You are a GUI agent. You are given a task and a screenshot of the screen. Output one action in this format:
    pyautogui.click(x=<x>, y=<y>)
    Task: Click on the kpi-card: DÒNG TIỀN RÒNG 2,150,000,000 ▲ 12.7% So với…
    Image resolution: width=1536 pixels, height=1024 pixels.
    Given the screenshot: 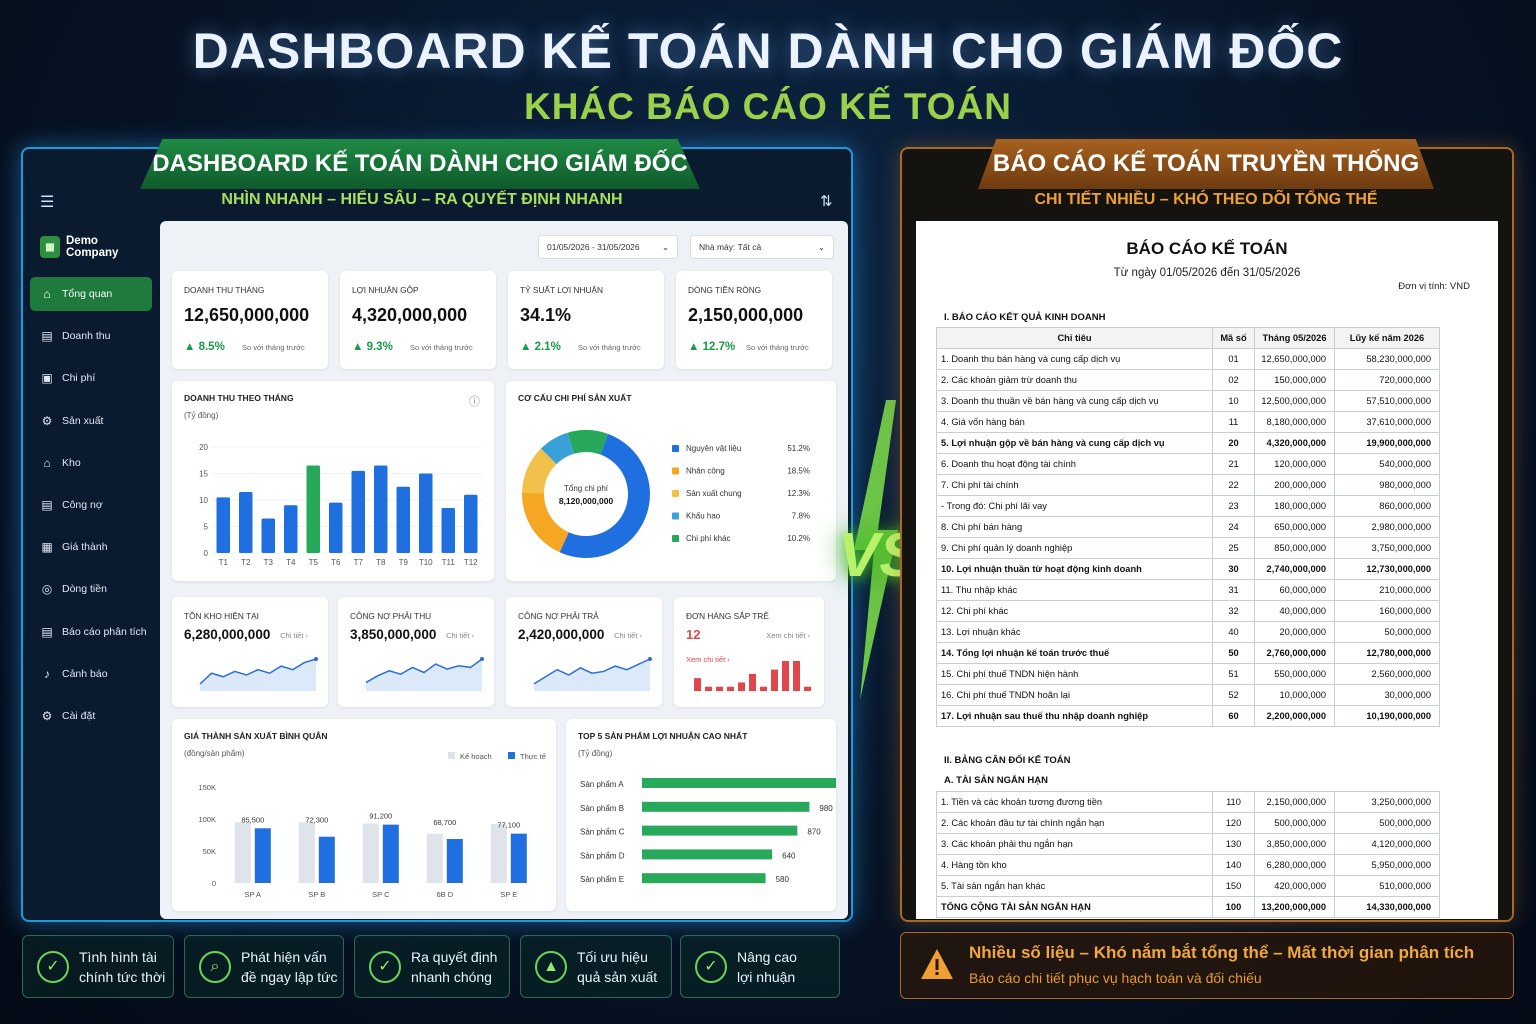 What is the action you would take?
    pyautogui.click(x=754, y=320)
    